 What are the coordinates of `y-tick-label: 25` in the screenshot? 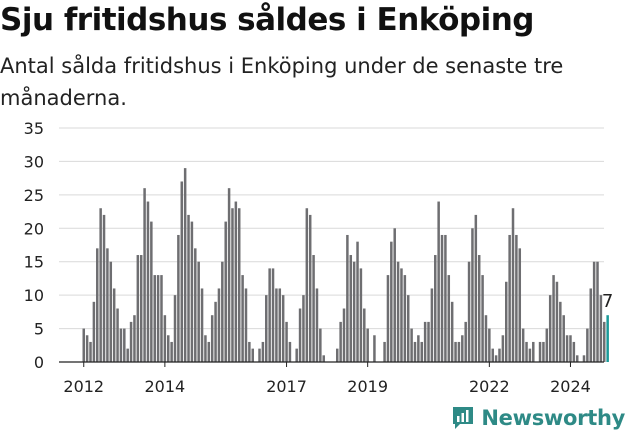 It's located at (34, 195).